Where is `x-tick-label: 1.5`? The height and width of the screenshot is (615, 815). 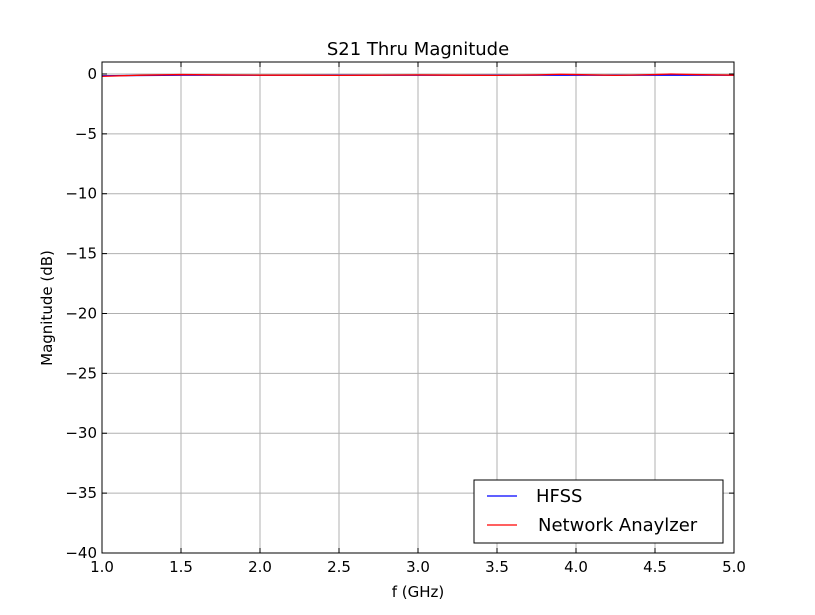 x-tick-label: 1.5 is located at coordinates (181, 567).